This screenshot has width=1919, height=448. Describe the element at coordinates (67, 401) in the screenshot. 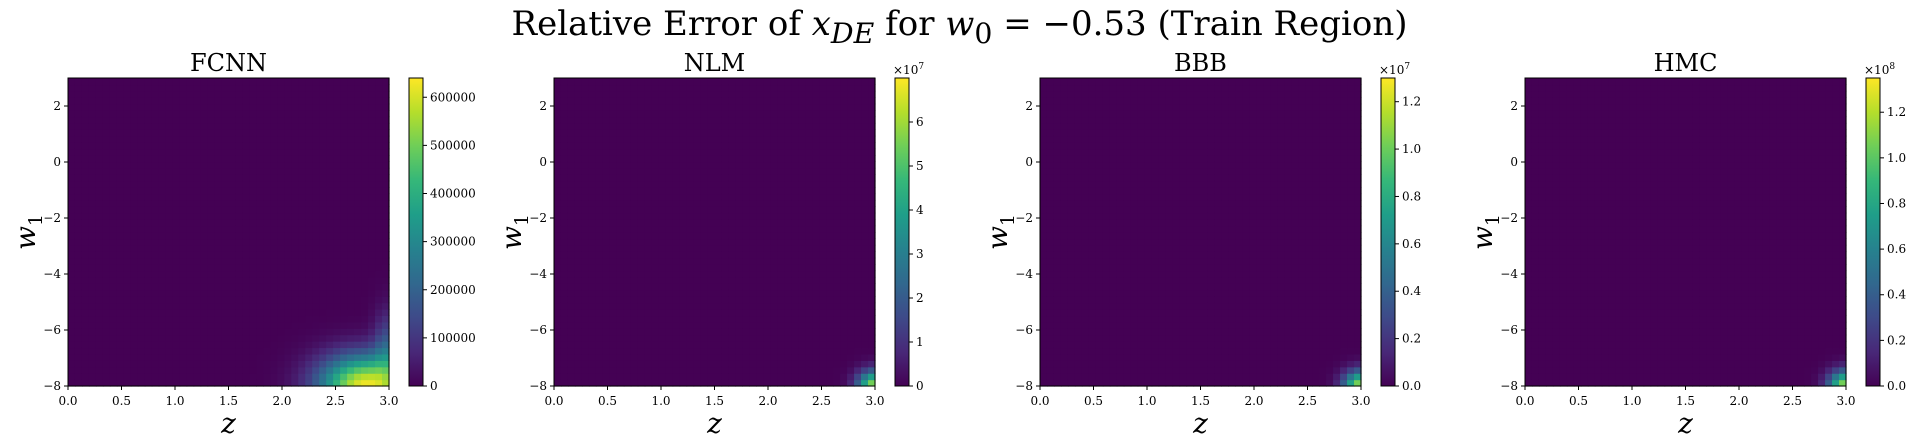

I see `x-tick-label: 0.0` at that location.